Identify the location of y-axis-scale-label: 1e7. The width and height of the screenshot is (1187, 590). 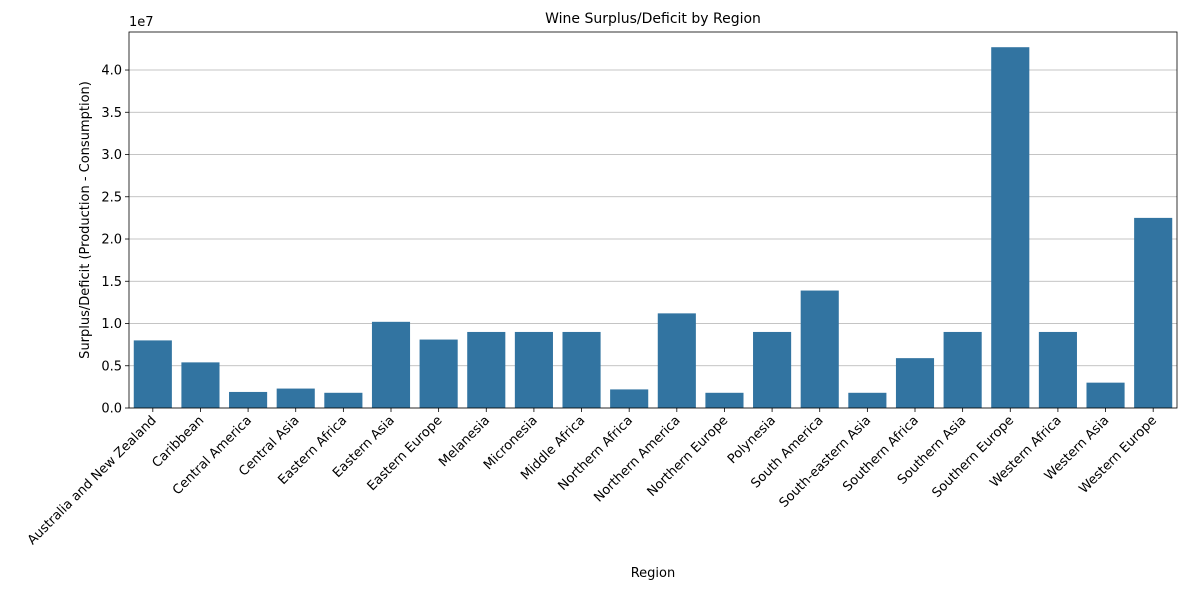
(141, 22).